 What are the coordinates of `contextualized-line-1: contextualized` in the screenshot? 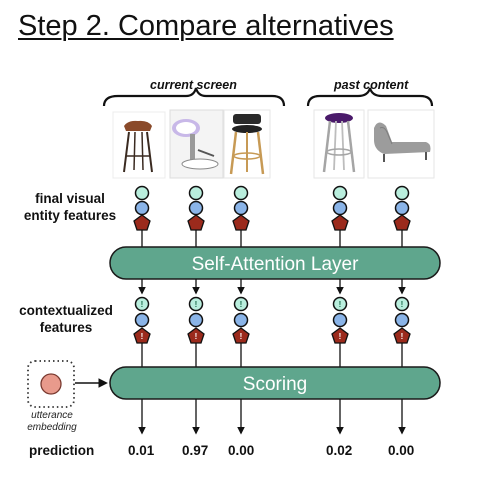 It's located at (66, 310).